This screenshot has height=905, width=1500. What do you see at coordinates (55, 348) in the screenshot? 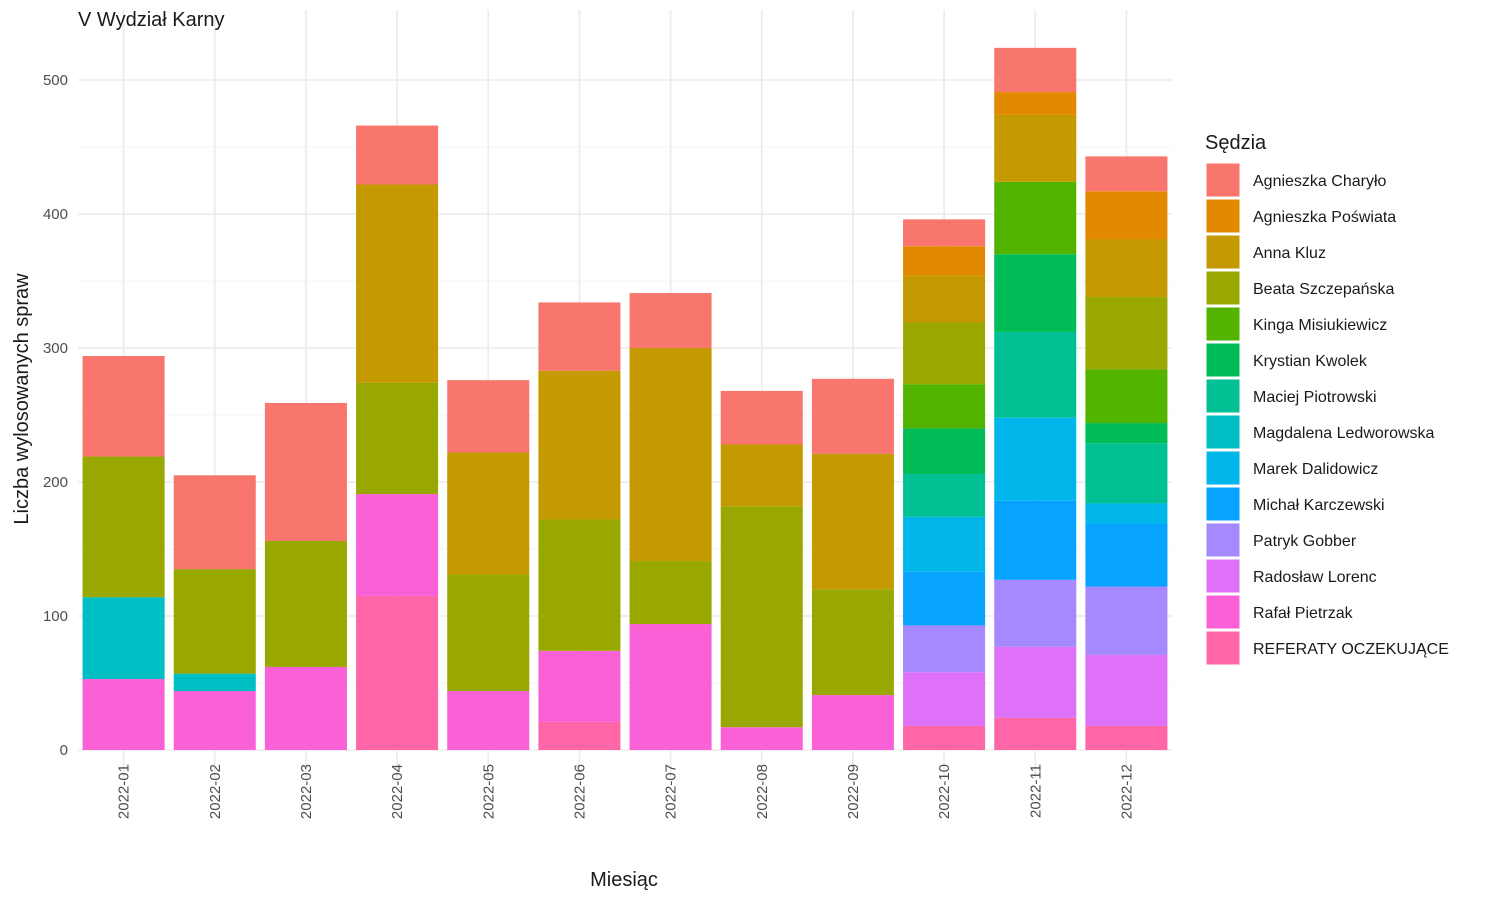
I see `y-tick-label: 300` at bounding box center [55, 348].